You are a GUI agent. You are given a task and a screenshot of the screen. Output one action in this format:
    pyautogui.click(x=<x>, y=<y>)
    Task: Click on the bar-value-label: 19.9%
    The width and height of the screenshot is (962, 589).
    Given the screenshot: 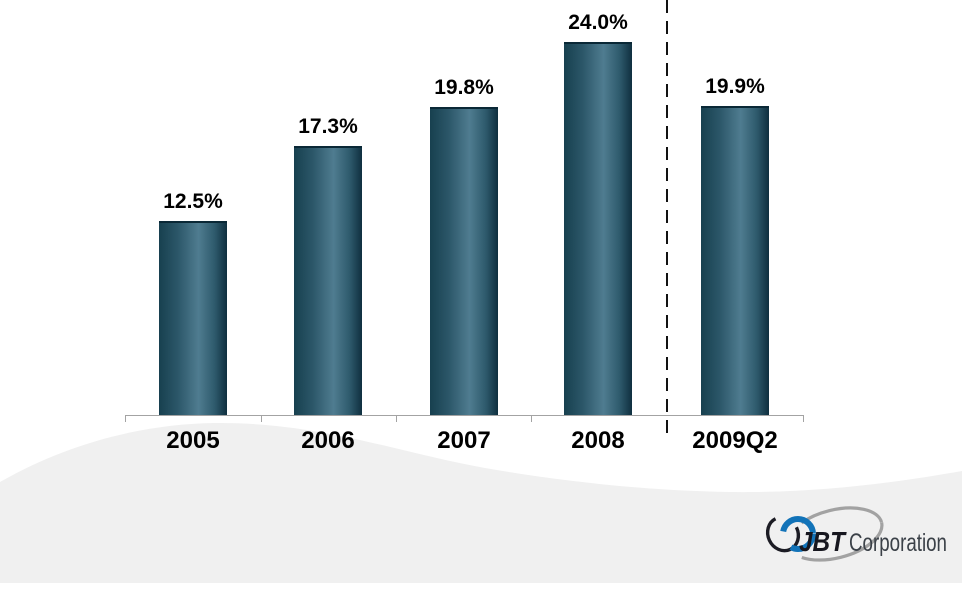 What is the action you would take?
    pyautogui.click(x=735, y=86)
    